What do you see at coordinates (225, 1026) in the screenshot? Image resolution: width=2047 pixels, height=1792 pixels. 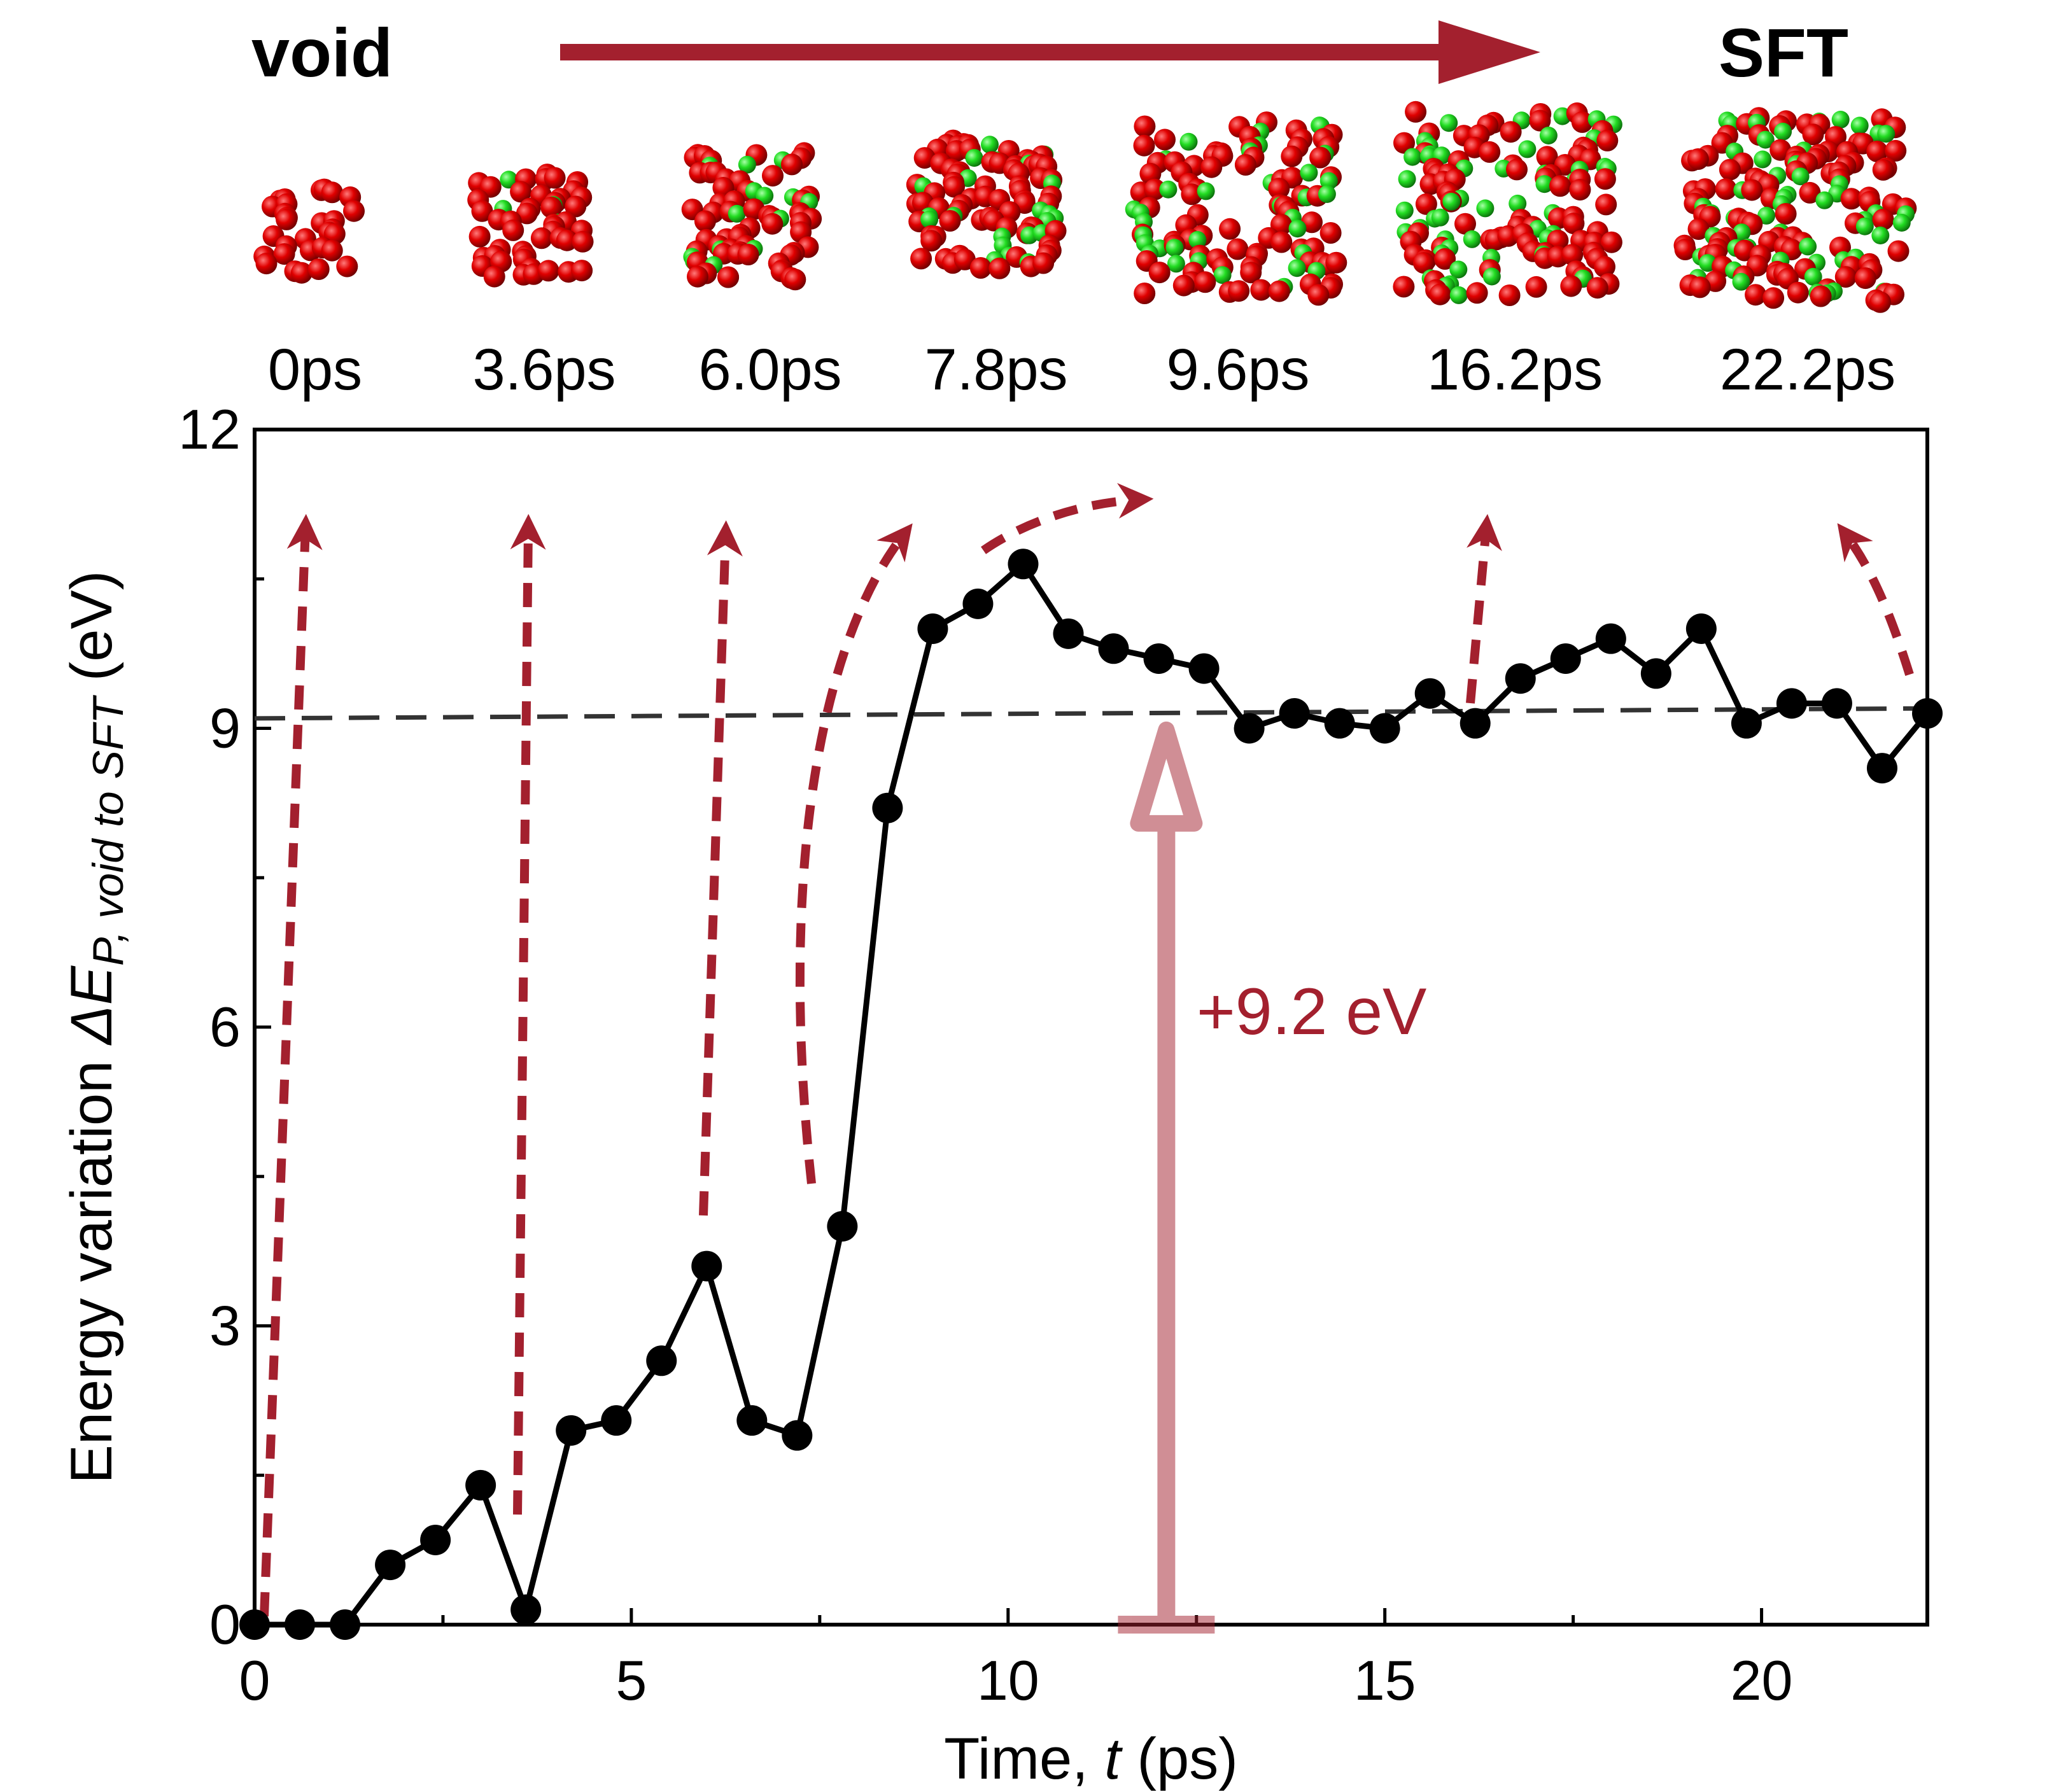 I see `y-tick-label: 6` at bounding box center [225, 1026].